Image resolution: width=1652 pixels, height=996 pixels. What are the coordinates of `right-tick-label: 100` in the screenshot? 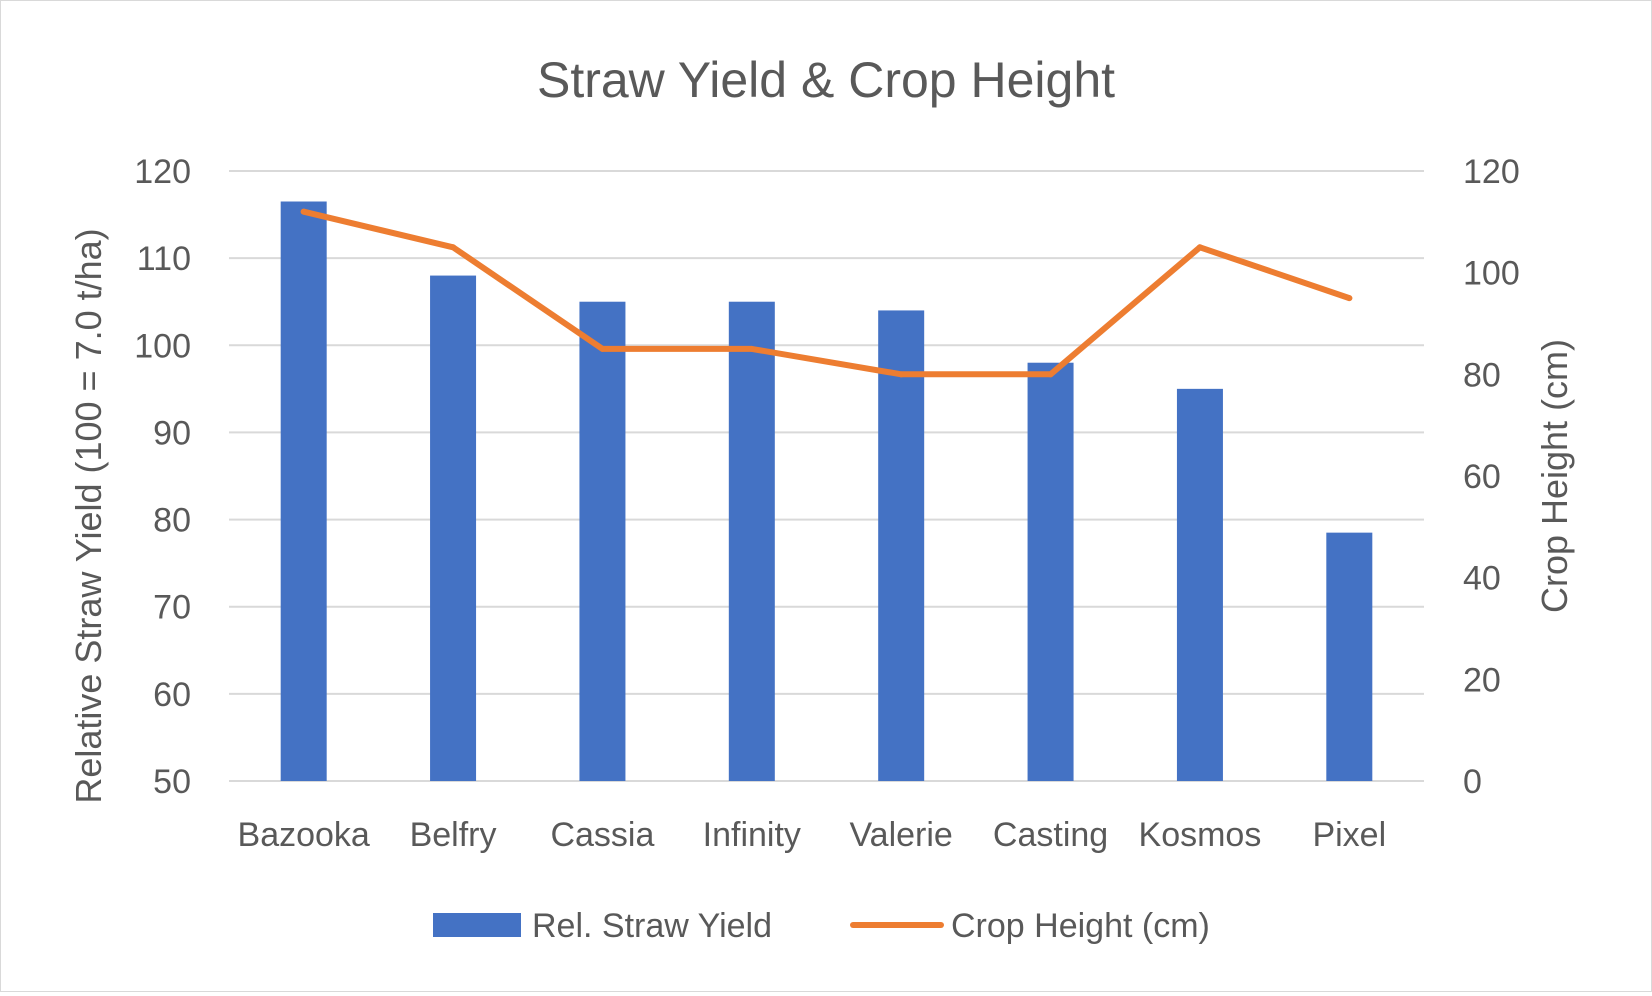 It's located at (1491, 274).